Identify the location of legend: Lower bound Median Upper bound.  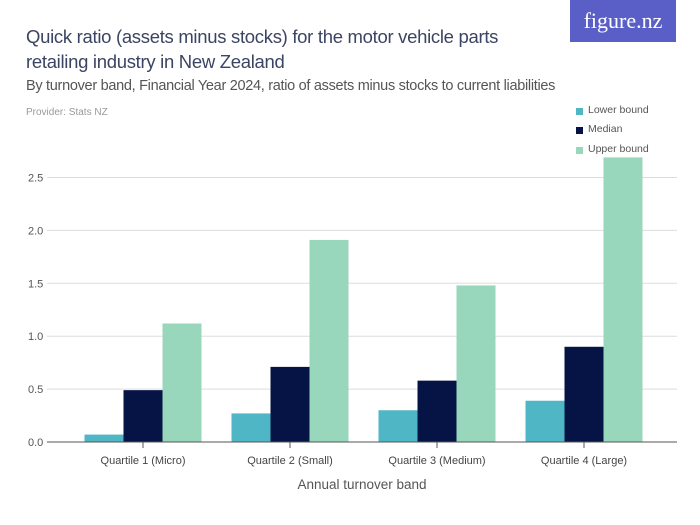
(612, 129).